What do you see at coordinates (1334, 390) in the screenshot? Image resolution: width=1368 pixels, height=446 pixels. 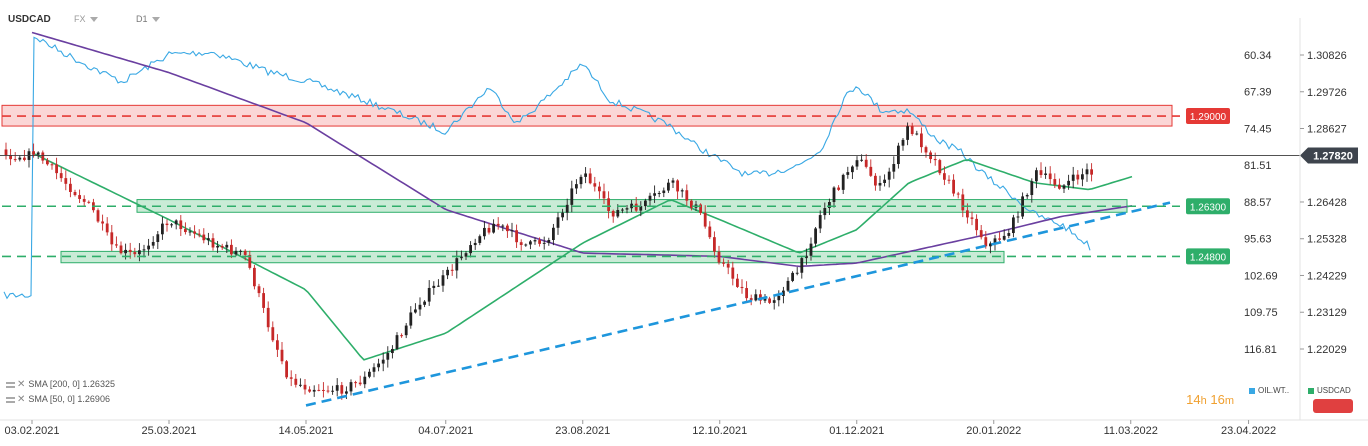 I see `legend-usdcad-label: USDCAD` at bounding box center [1334, 390].